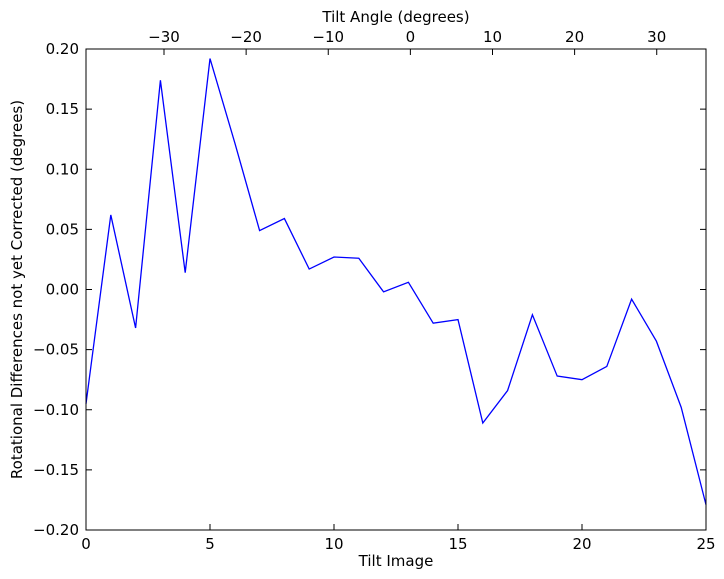  What do you see at coordinates (705, 544) in the screenshot?
I see `x-tick-label: 25` at bounding box center [705, 544].